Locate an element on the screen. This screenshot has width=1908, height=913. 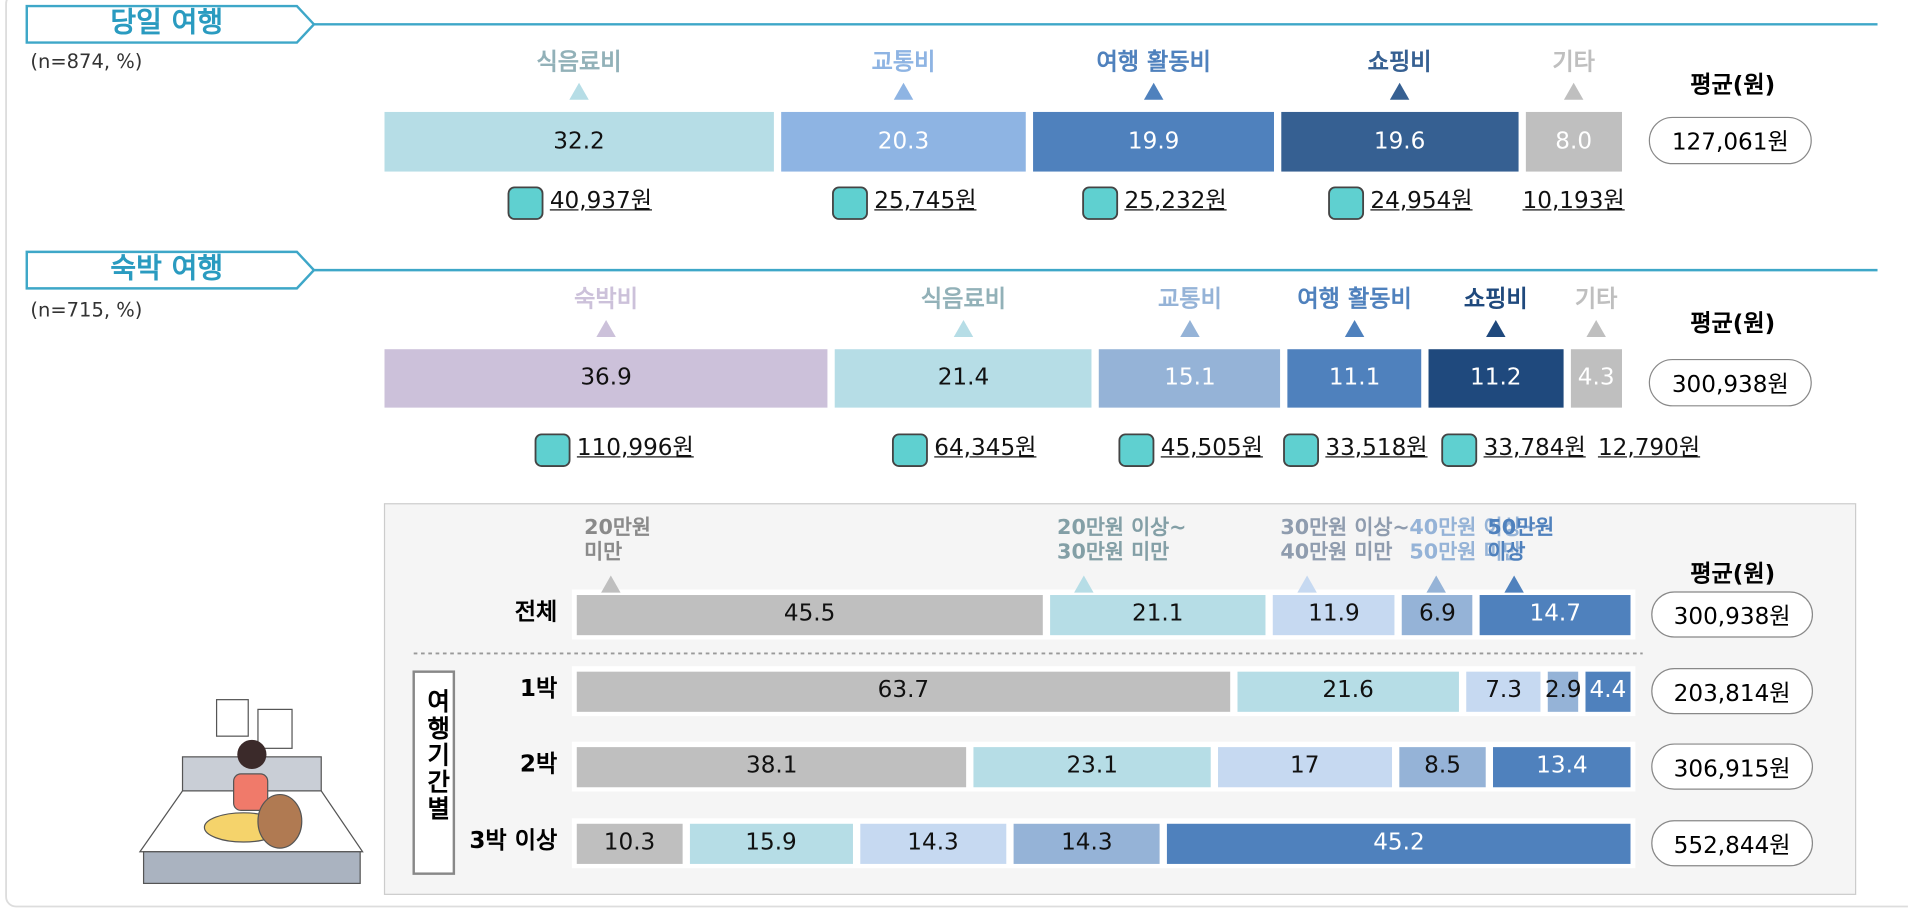
amount-label: 25,232원 is located at coordinates (1175, 201).